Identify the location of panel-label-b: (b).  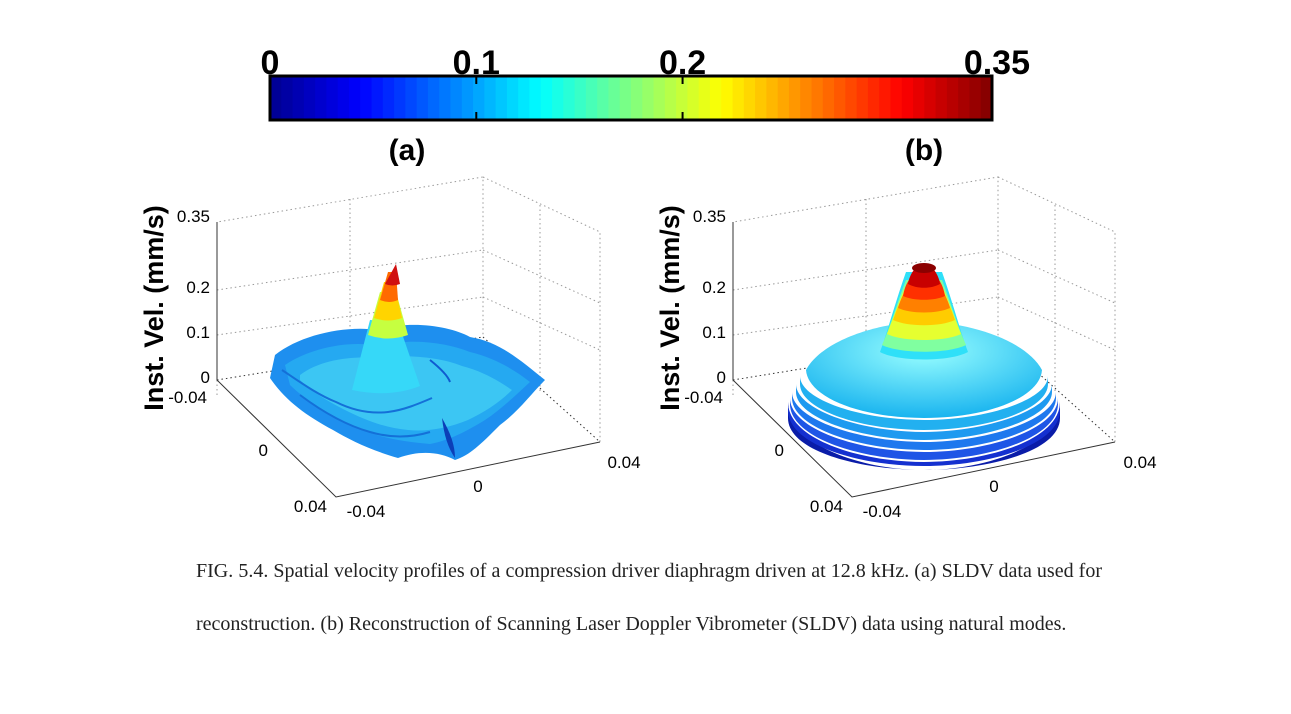
(924, 150).